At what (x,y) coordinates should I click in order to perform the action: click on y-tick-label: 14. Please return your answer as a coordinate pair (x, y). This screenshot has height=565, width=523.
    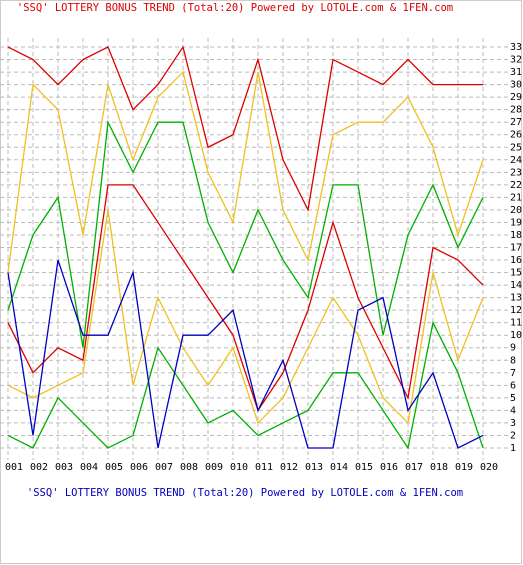
    Looking at the image, I should click on (516, 285).